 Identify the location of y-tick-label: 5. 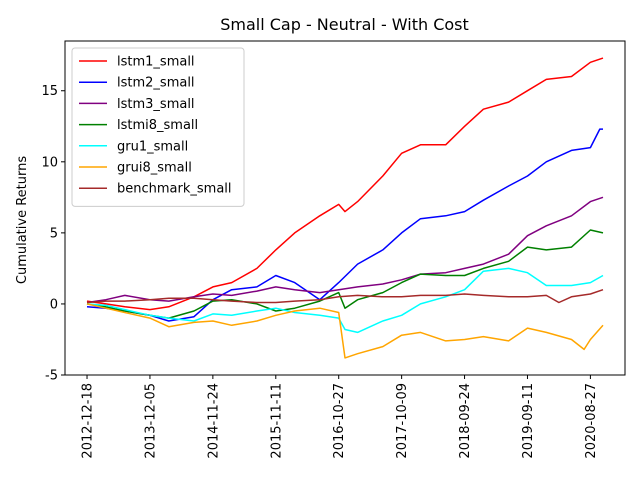
(54, 233).